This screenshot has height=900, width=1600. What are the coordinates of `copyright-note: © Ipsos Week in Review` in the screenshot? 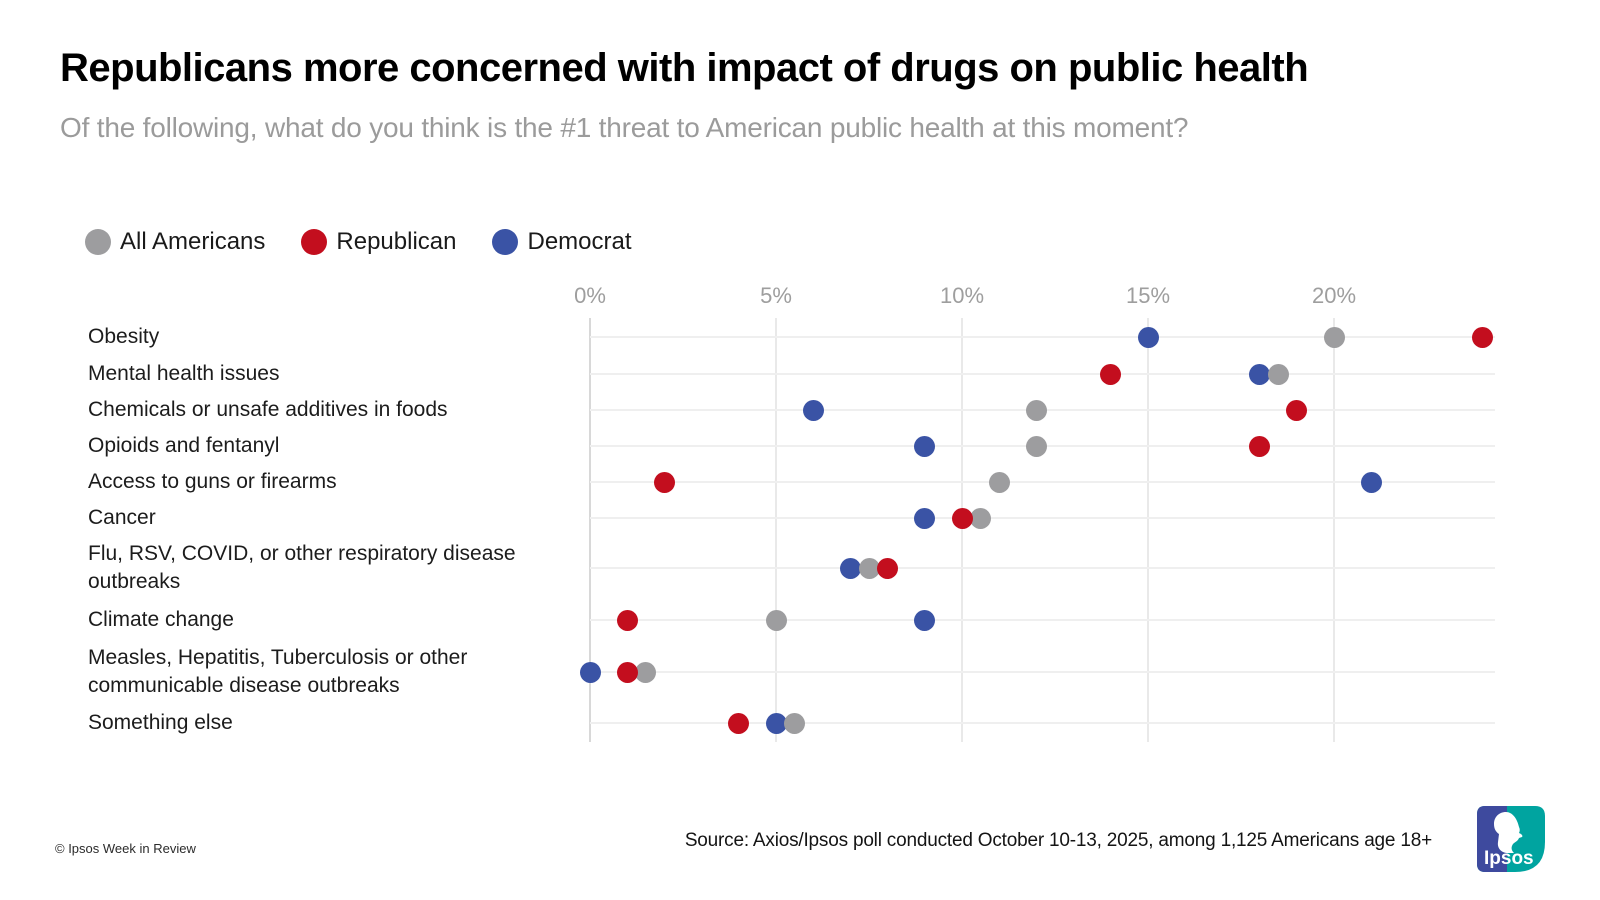 It's located at (125, 848).